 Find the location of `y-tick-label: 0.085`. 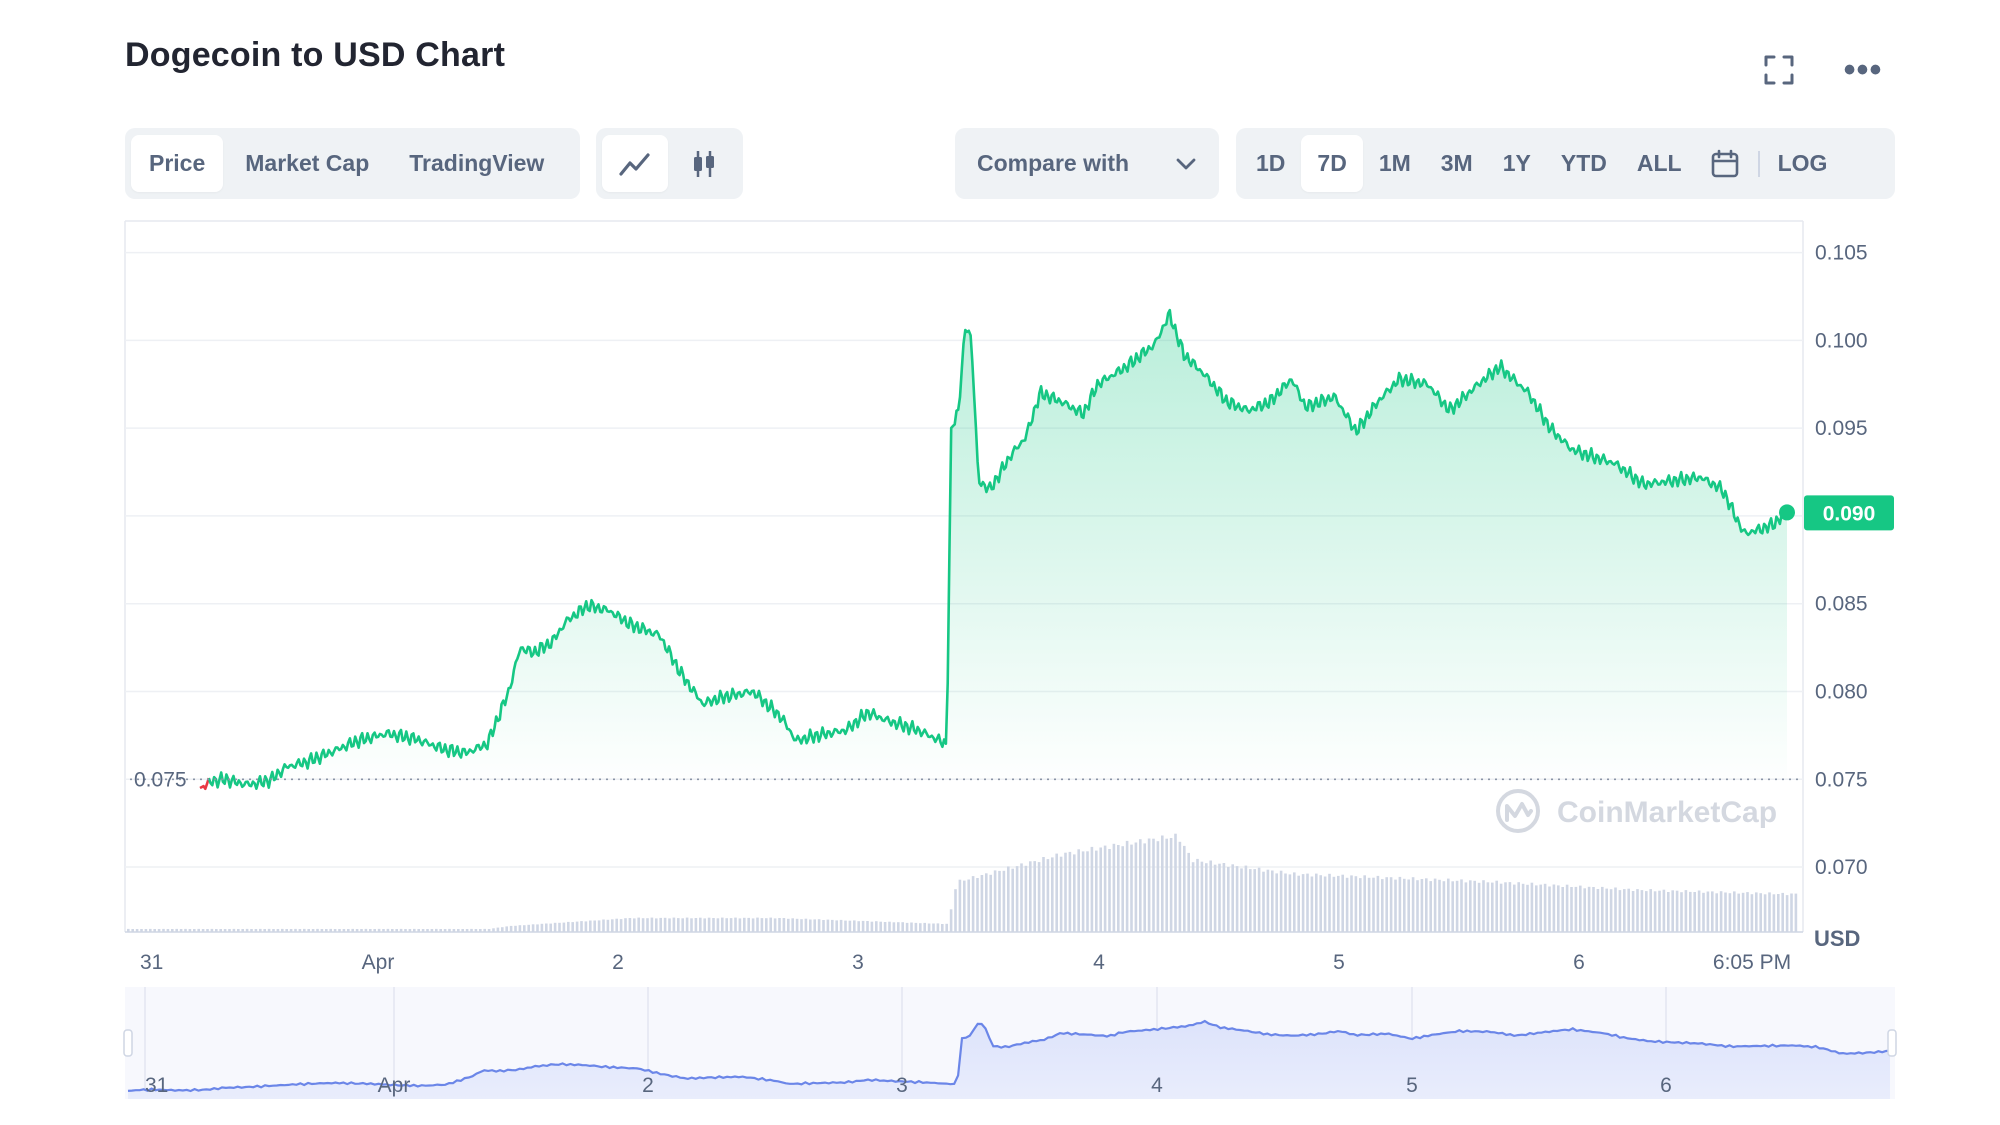

y-tick-label: 0.085 is located at coordinates (1841, 604).